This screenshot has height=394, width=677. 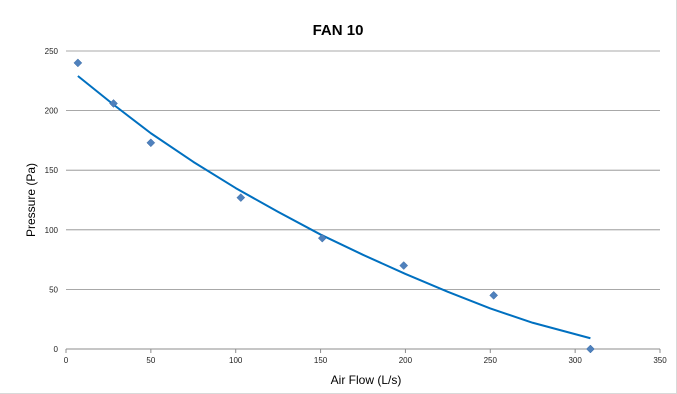 What do you see at coordinates (53, 289) in the screenshot?
I see `y-tick-label: 50` at bounding box center [53, 289].